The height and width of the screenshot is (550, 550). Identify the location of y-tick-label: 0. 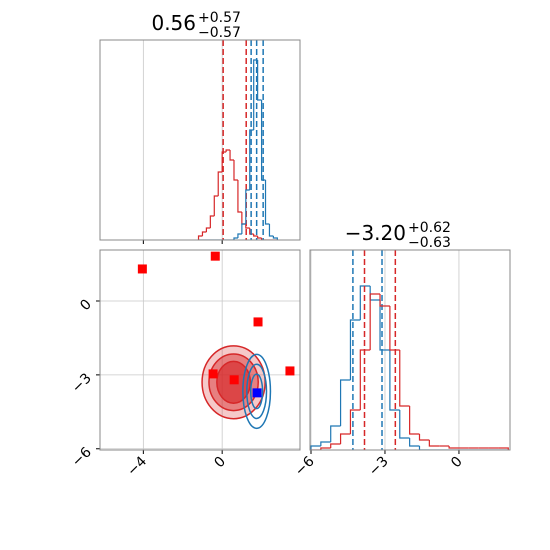
(86, 305).